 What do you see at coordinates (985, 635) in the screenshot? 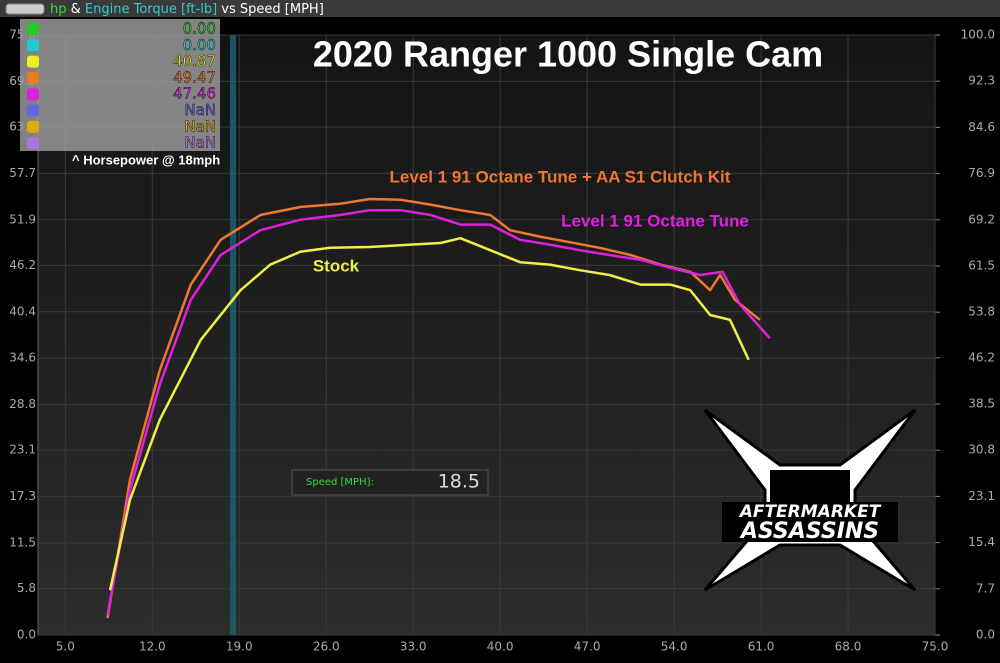
I see `y2-tick-label: 0.0` at bounding box center [985, 635].